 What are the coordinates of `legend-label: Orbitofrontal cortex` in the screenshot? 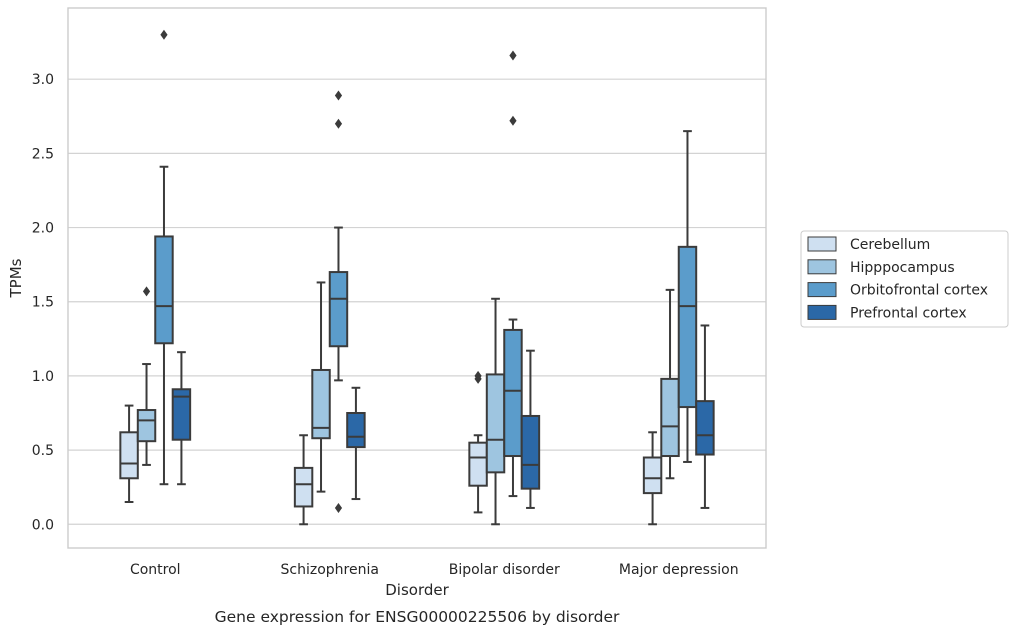 It's located at (919, 291).